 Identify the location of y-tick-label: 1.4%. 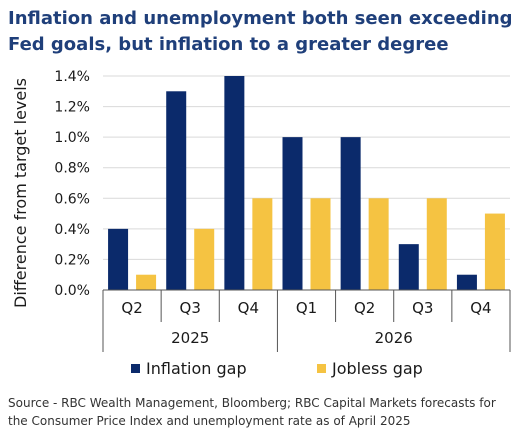
(72, 77).